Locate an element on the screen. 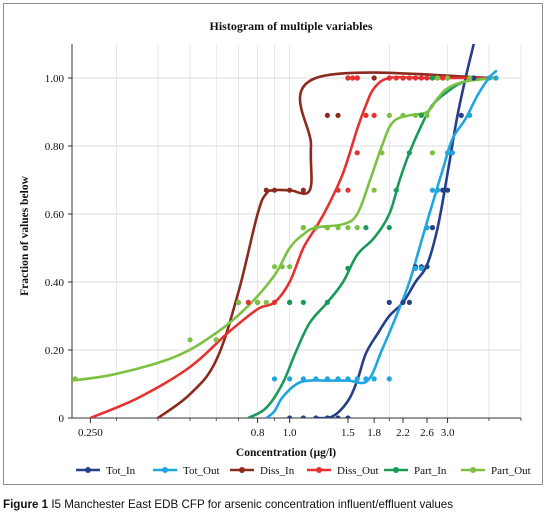 Image resolution: width=547 pixels, height=520 pixels. legend-marker-part-out is located at coordinates (473, 470).